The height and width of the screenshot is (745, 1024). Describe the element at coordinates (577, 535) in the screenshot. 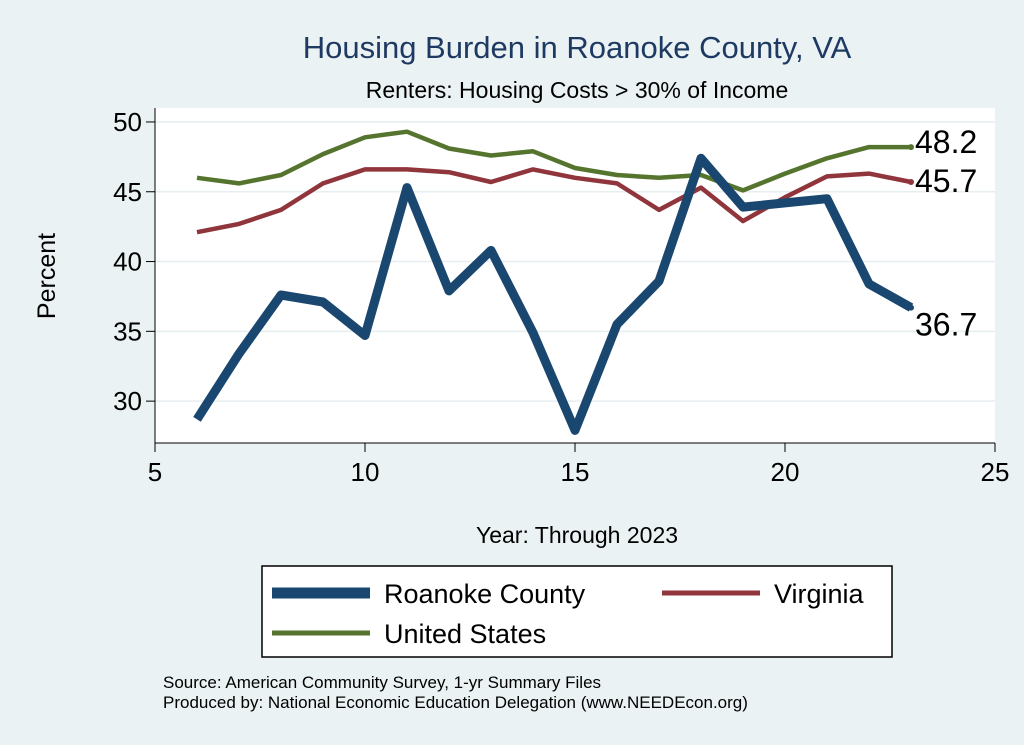

I see `x-axis-title: Year: Through 2023` at that location.